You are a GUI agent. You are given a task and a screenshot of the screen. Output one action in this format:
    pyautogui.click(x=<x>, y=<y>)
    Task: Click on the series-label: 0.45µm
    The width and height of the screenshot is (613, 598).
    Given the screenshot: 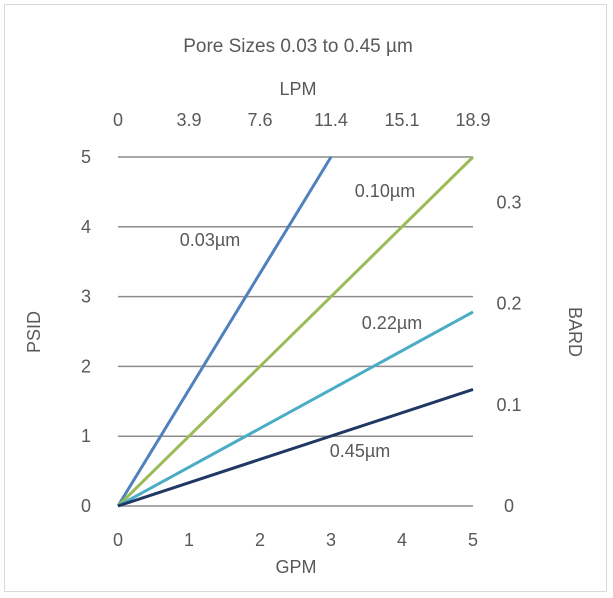 What is the action you would take?
    pyautogui.click(x=360, y=451)
    